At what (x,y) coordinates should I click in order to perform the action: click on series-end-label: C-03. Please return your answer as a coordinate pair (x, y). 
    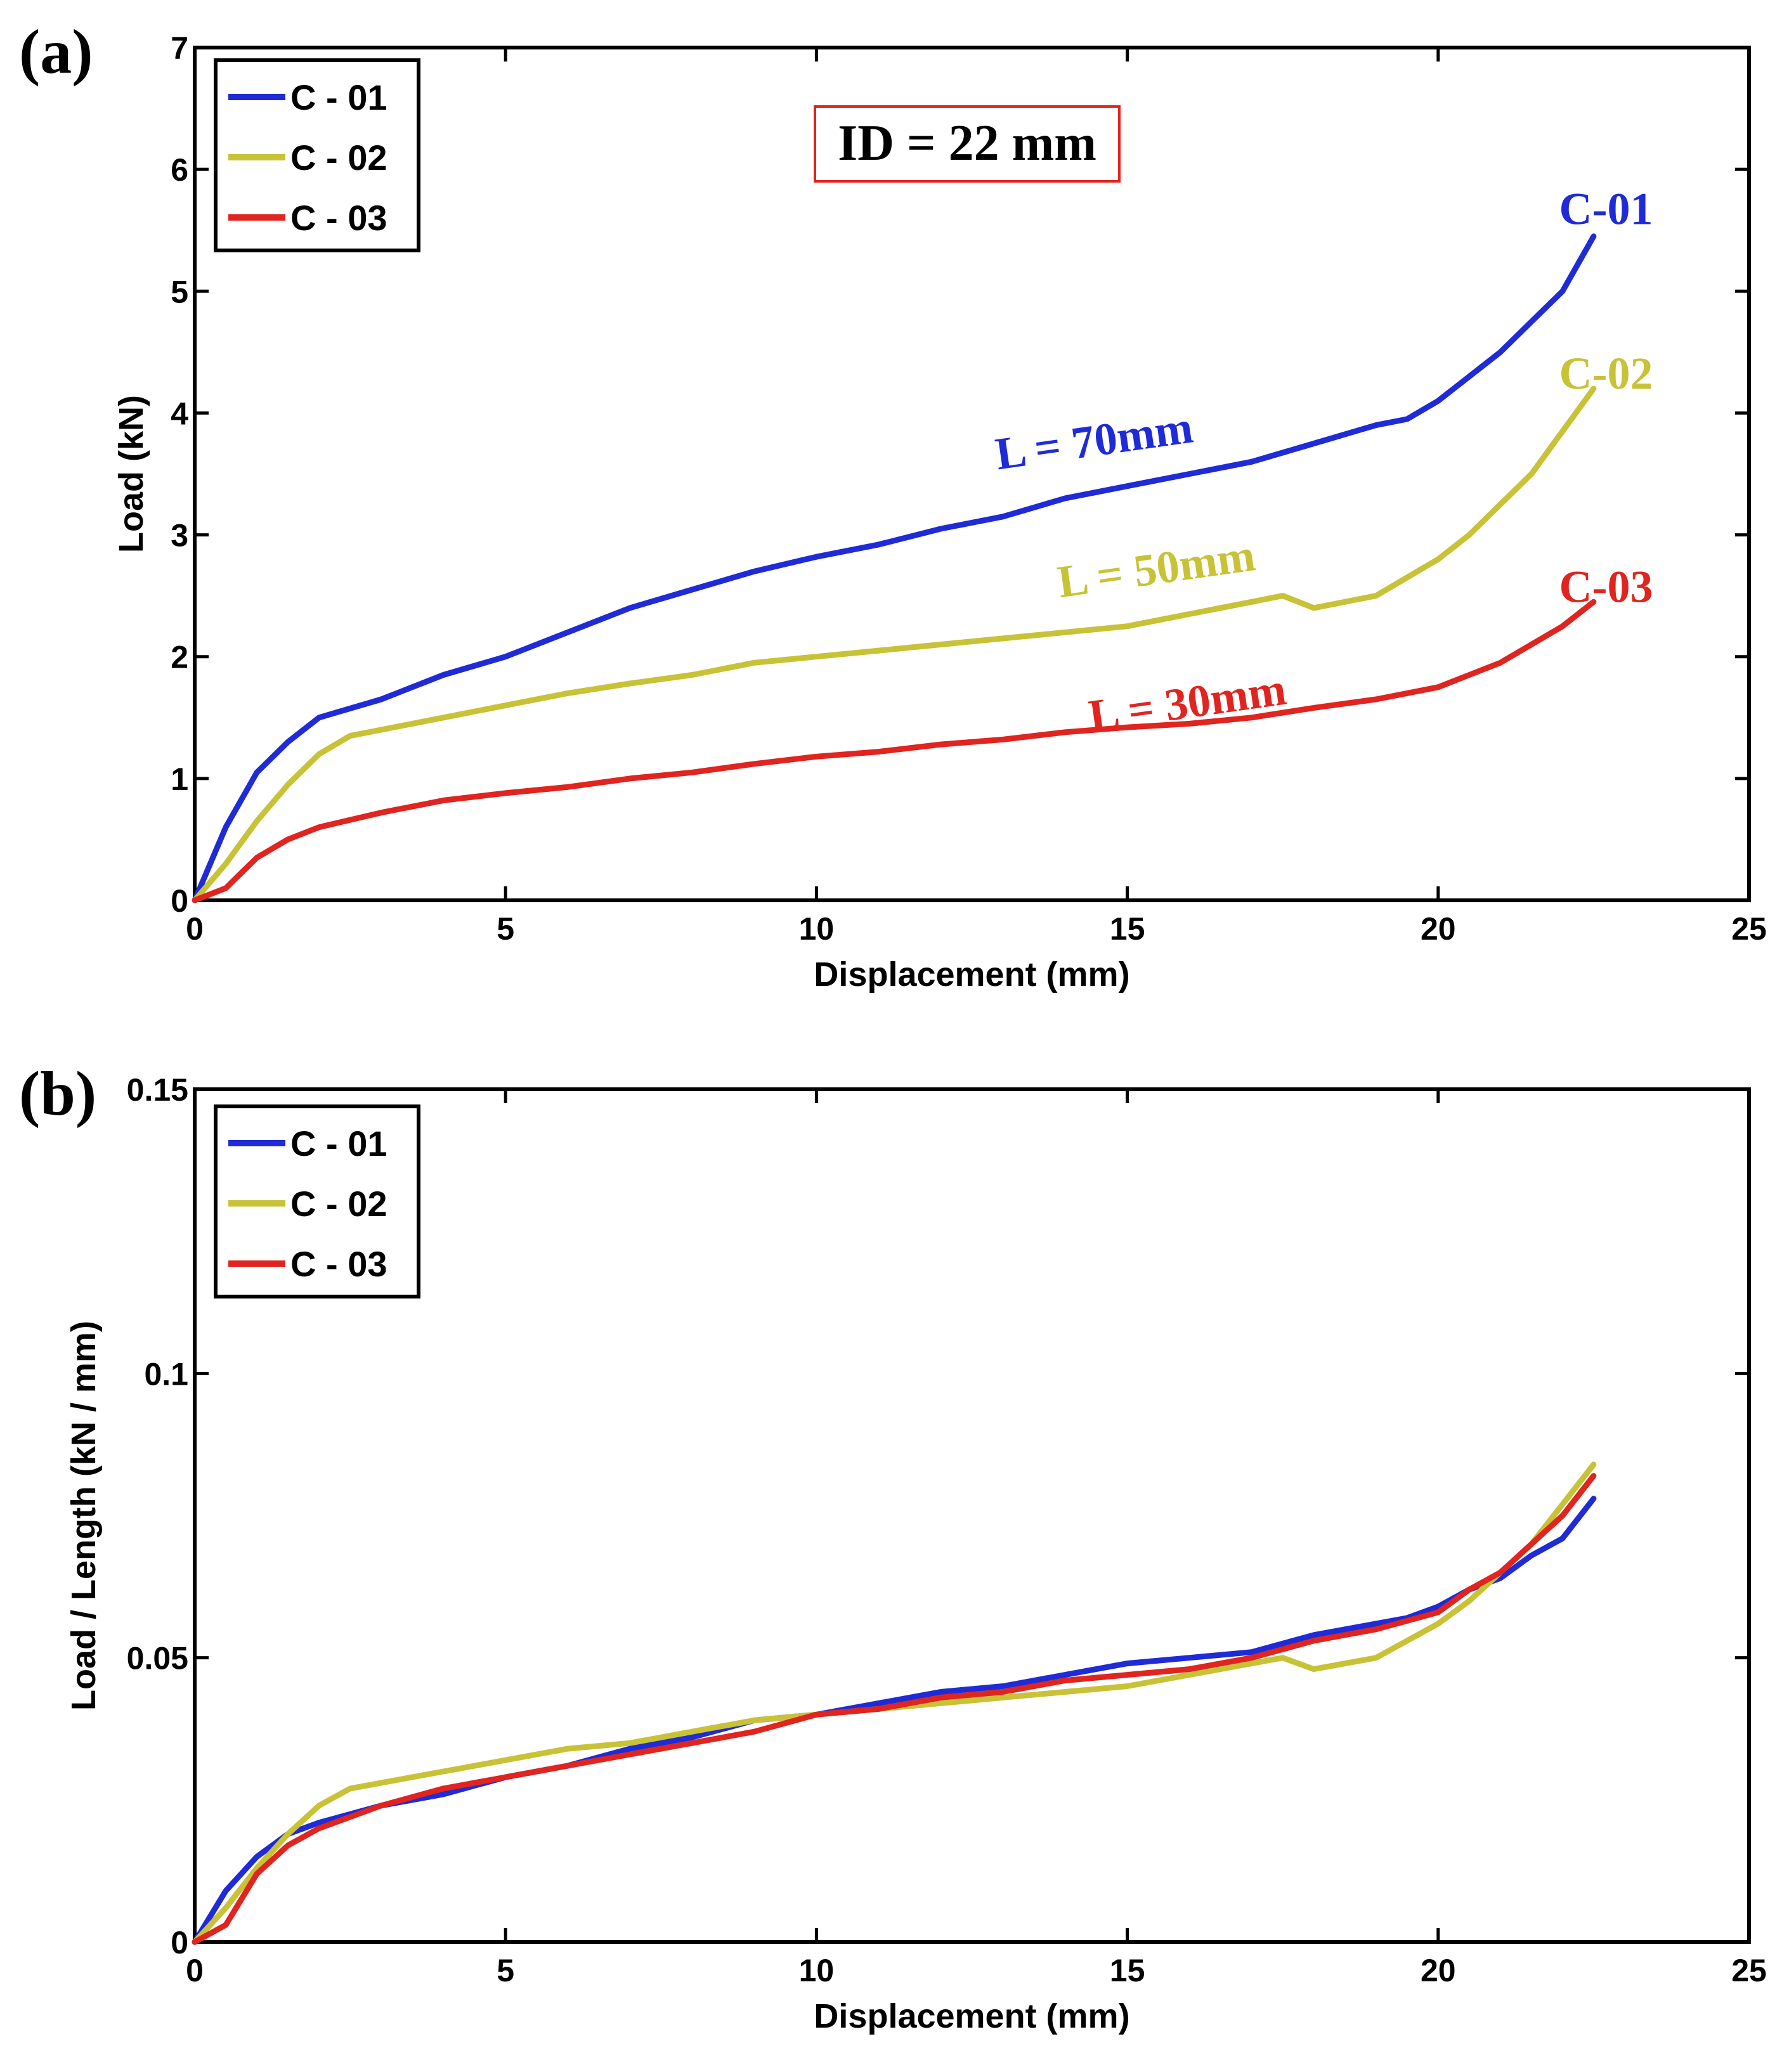
    Looking at the image, I should click on (1606, 586).